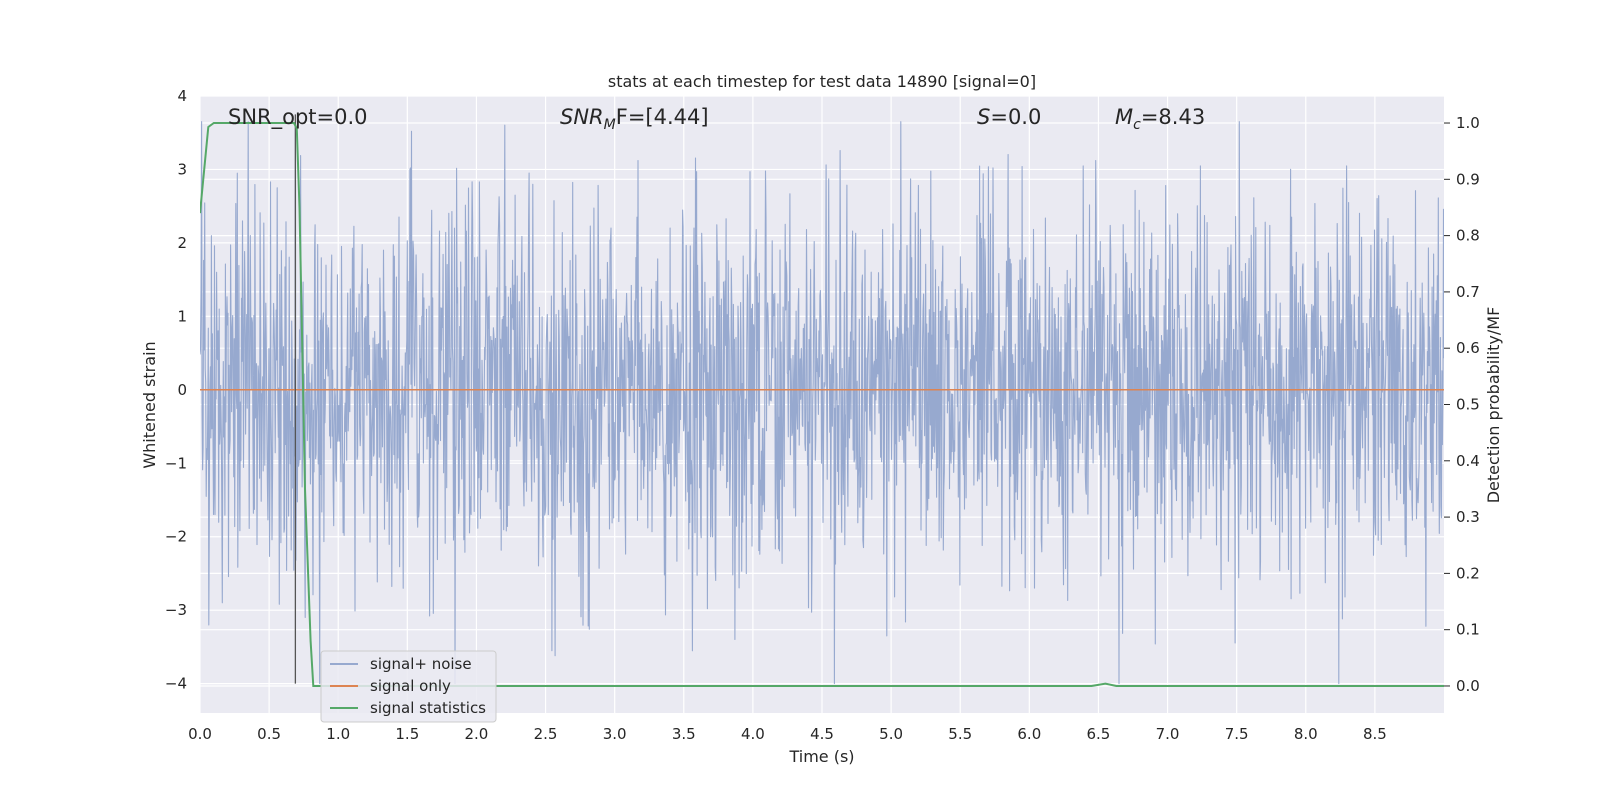  What do you see at coordinates (891, 734) in the screenshot?
I see `x-tick-label: 5.0` at bounding box center [891, 734].